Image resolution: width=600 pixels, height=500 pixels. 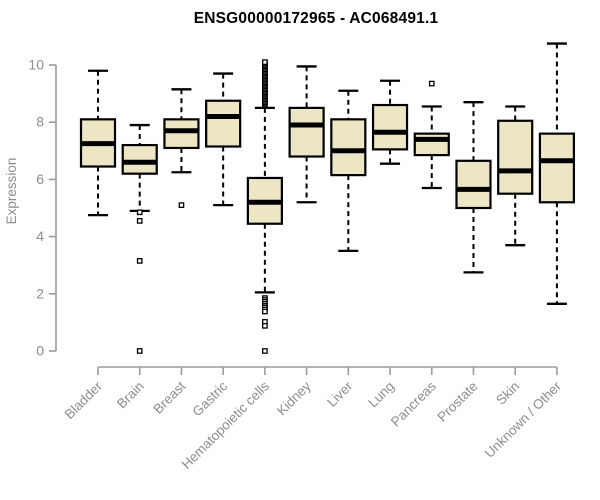 What do you see at coordinates (40, 293) in the screenshot?
I see `y-tick-label: 2` at bounding box center [40, 293].